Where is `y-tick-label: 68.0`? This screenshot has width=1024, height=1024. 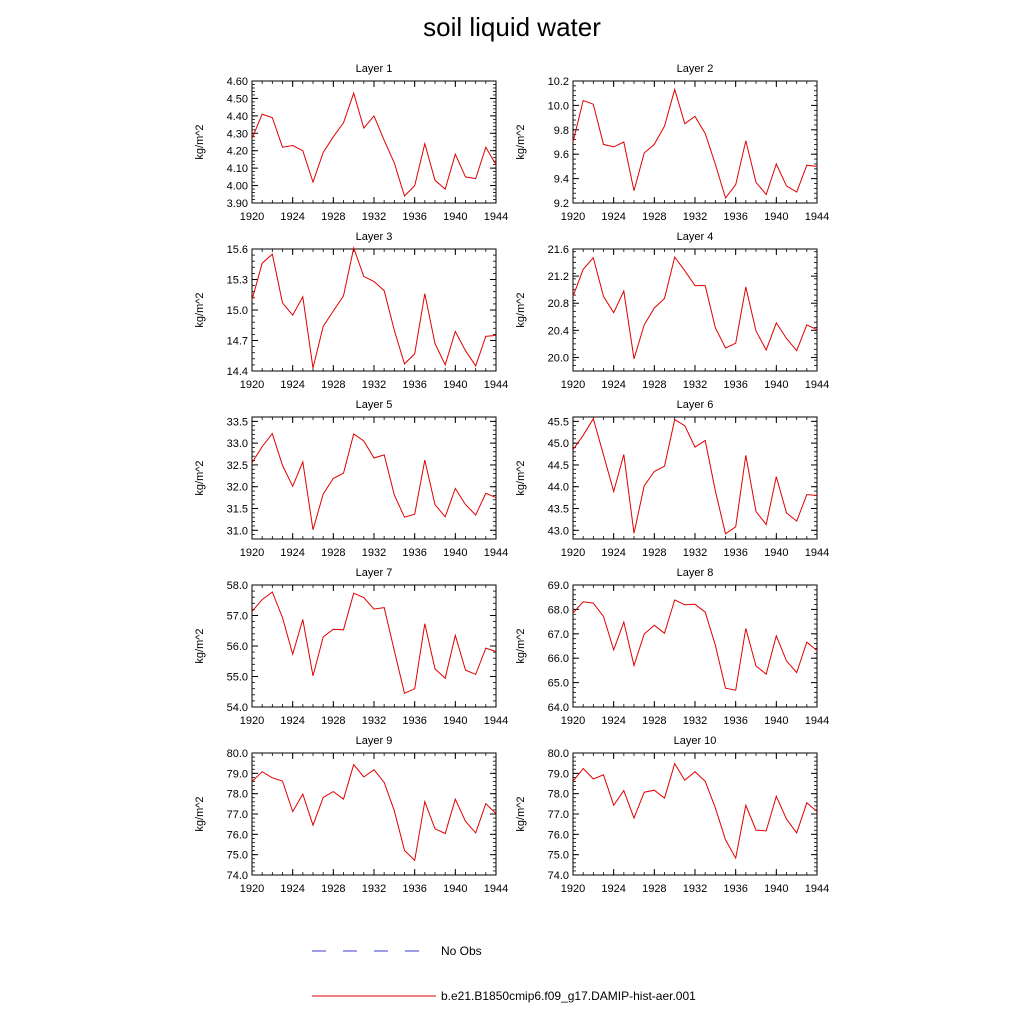
y-tick-label: 68.0 is located at coordinates (558, 610).